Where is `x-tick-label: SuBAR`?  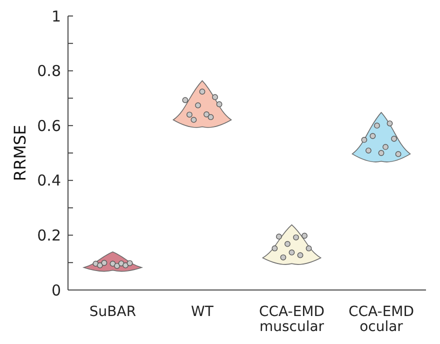 x-tick-label: SuBAR is located at coordinates (112, 312).